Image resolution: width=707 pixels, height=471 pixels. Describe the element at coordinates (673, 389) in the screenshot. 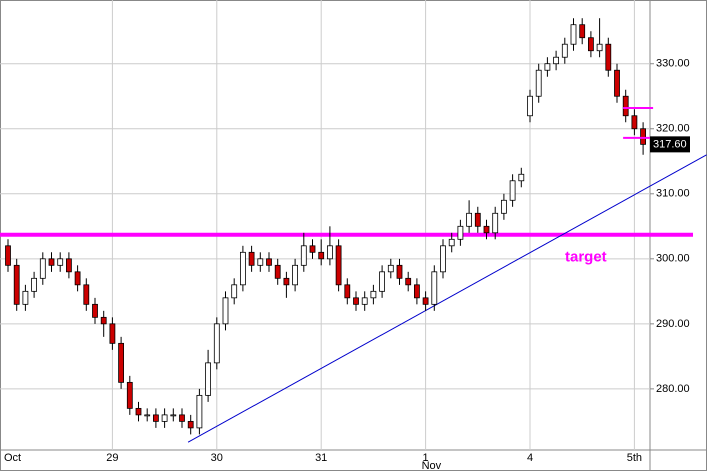

I see `y-tick-label: 280.00` at that location.